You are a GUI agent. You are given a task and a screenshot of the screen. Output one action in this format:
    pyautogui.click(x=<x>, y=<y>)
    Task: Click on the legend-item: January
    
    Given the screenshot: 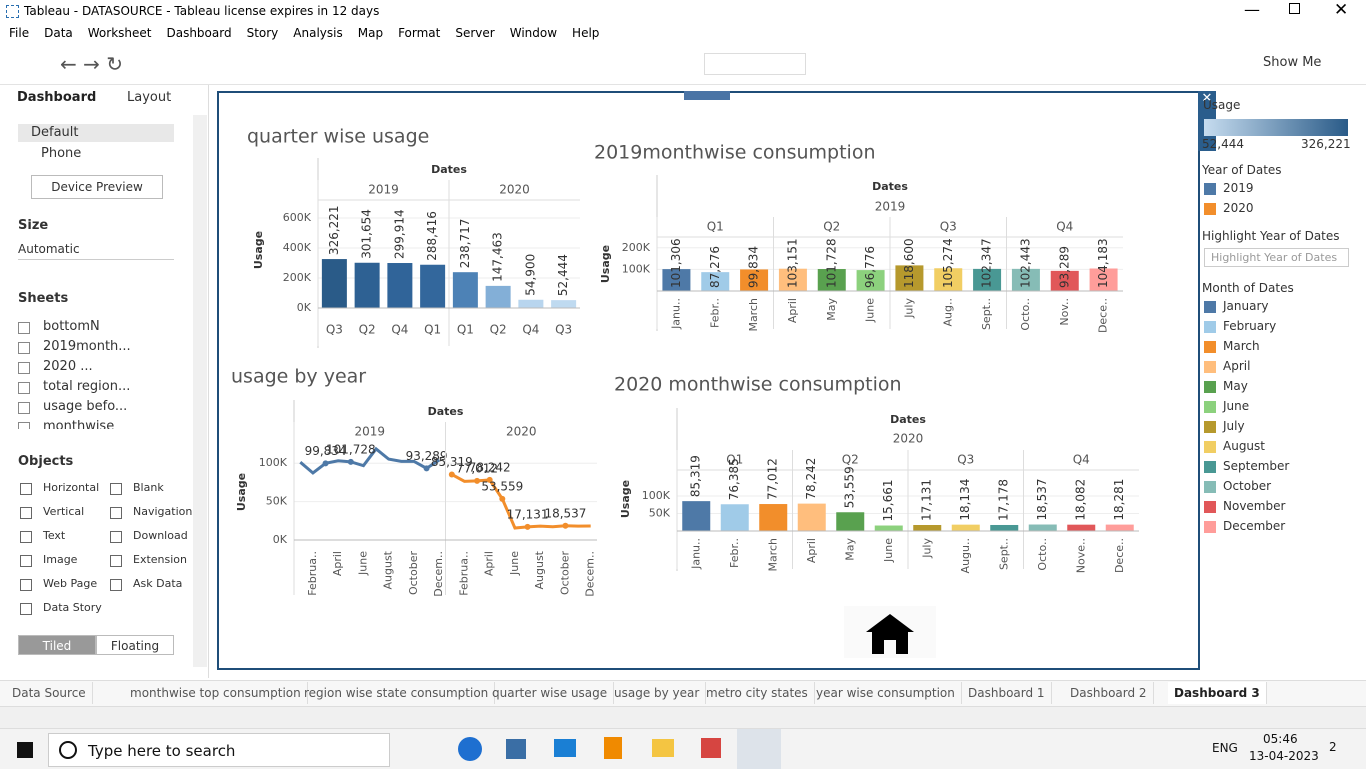 What is the action you would take?
    pyautogui.click(x=1246, y=306)
    